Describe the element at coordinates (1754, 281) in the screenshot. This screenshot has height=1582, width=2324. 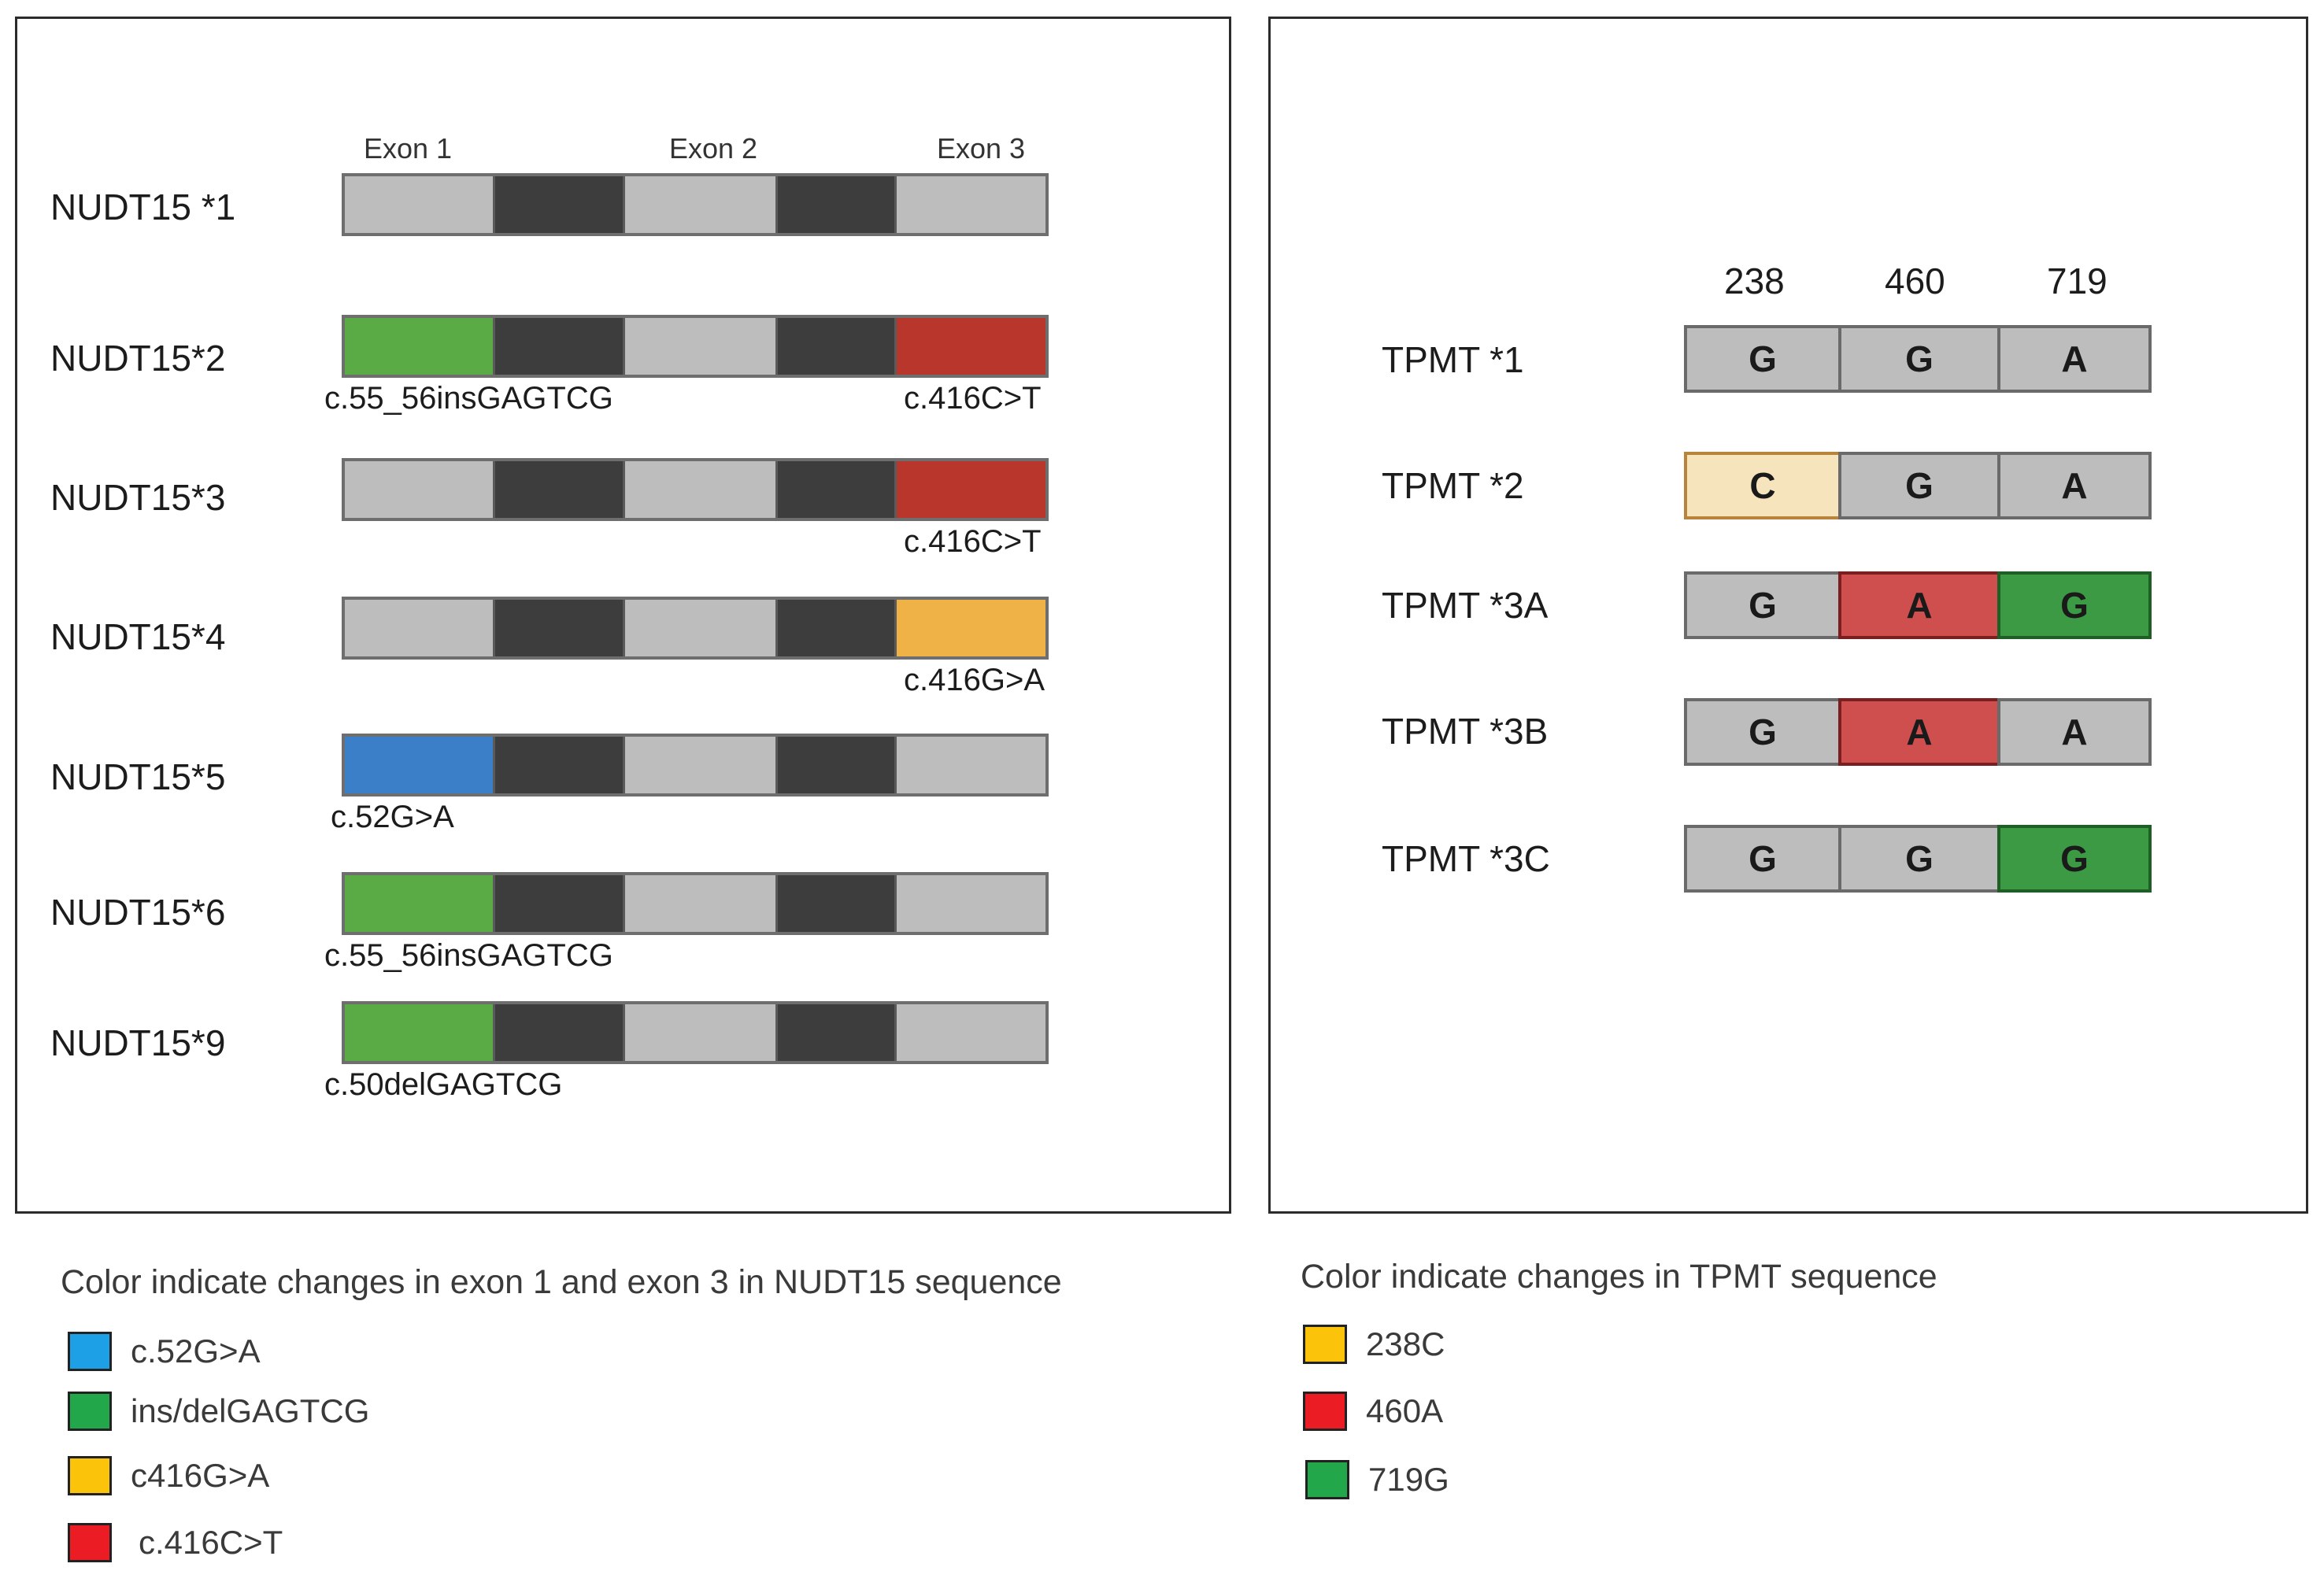
I see `position-header-238: 238` at that location.